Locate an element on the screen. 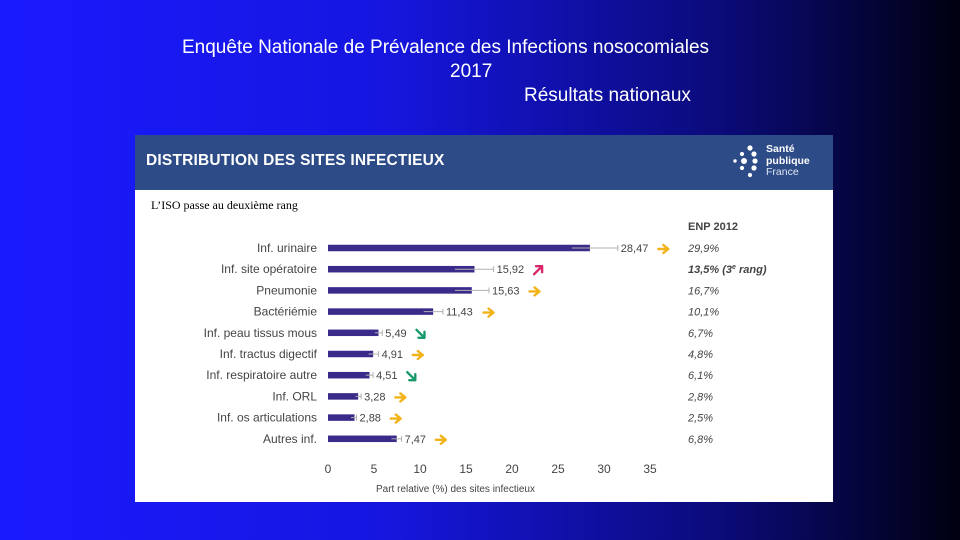  enp2012-value: 6,8% is located at coordinates (700, 440).